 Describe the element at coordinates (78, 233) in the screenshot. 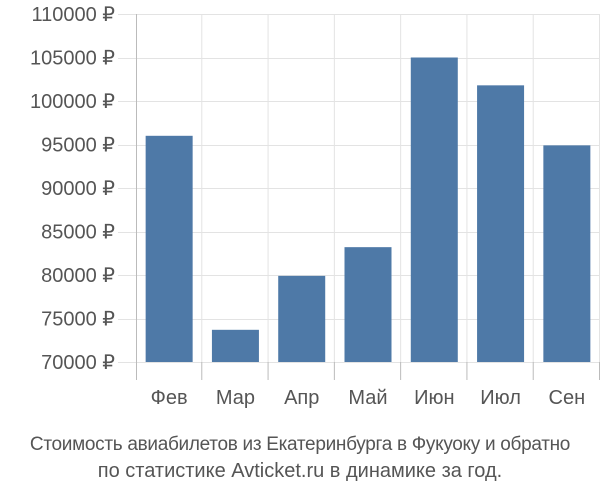

I see `y-tick-label: 85000 ₽` at that location.